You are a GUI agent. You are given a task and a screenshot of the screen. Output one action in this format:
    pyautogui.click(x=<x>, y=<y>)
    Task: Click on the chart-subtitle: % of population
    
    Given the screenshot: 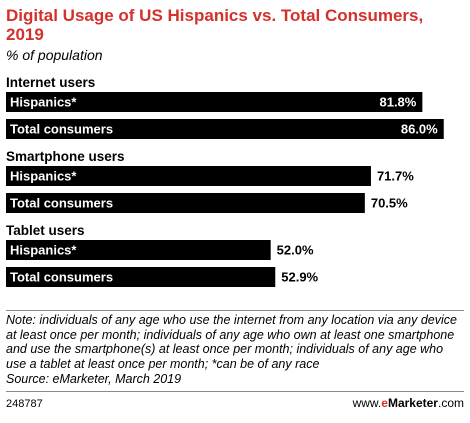 What is the action you would take?
    pyautogui.click(x=54, y=55)
    